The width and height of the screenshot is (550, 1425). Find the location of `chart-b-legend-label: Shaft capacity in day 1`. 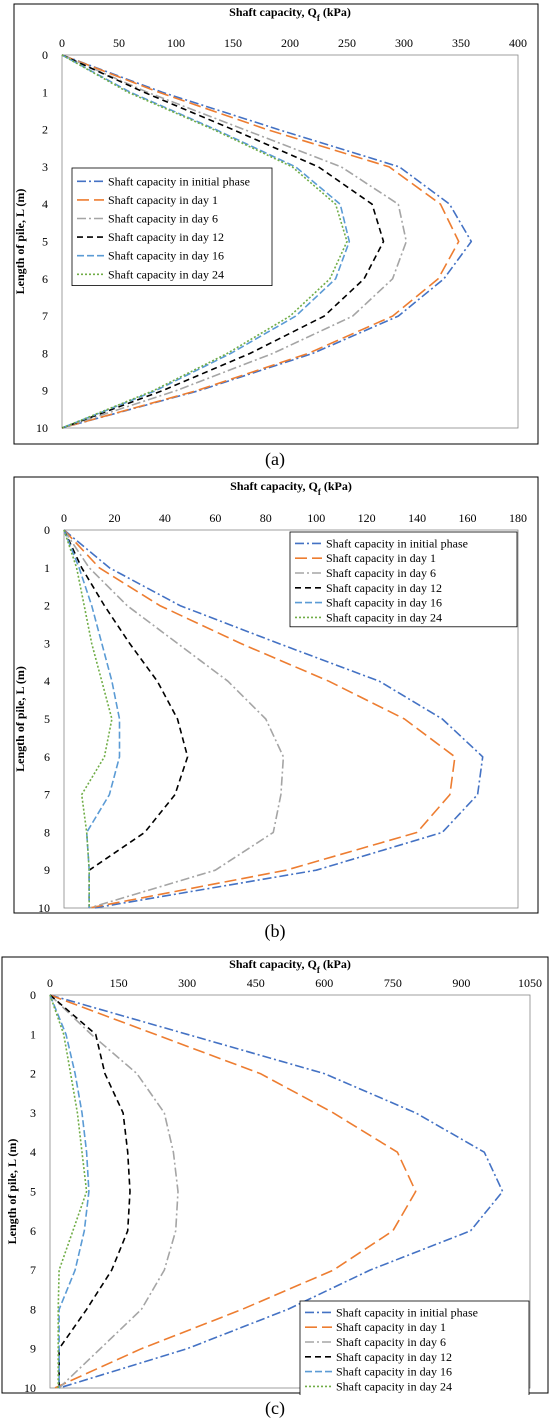

chart-b-legend-label: Shaft capacity in day 1 is located at coordinates (381, 558).